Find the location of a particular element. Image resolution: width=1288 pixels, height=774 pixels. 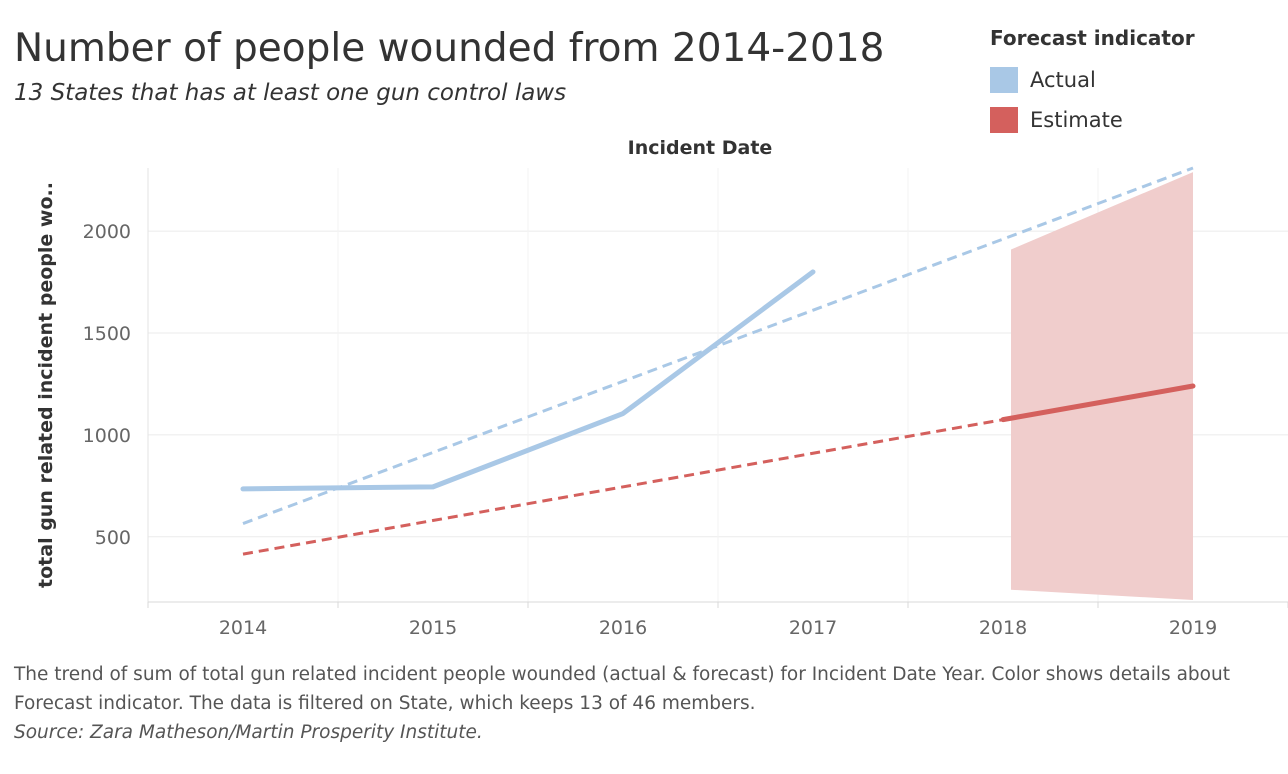

x-tick-label-2018: 2018 is located at coordinates (1003, 628).